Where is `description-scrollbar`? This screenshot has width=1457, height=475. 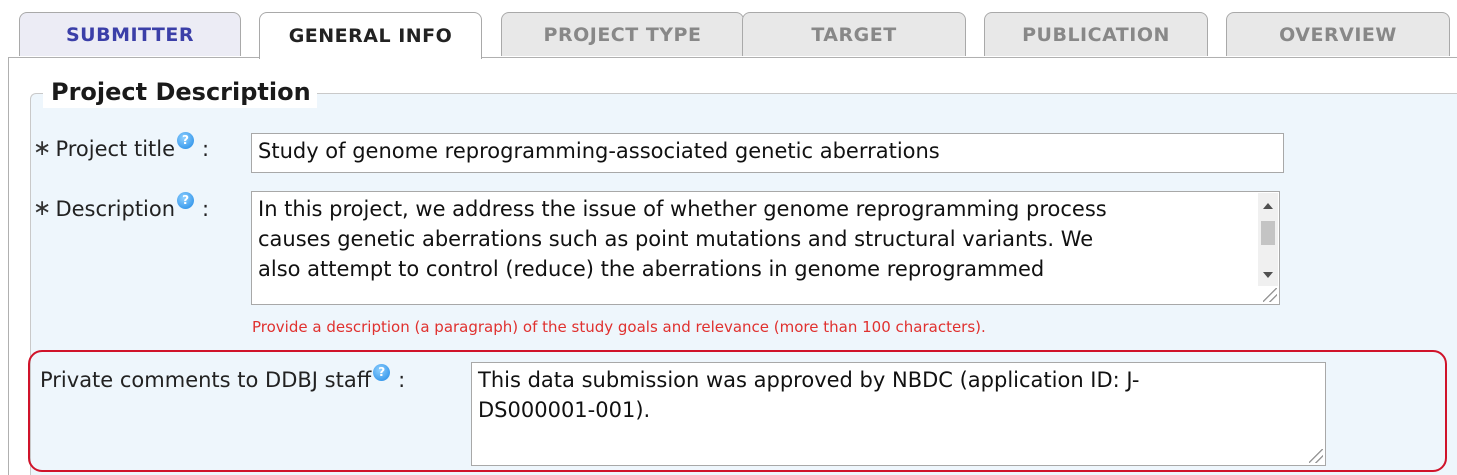 description-scrollbar is located at coordinates (1268, 239).